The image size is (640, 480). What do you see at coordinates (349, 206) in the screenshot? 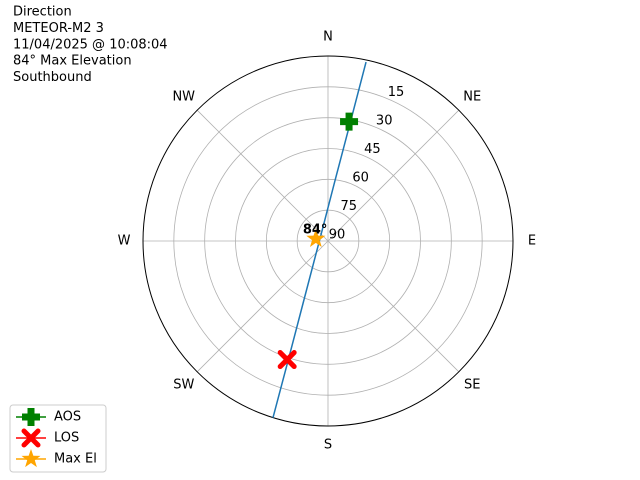
I see `r-tick-label: 75` at bounding box center [349, 206].